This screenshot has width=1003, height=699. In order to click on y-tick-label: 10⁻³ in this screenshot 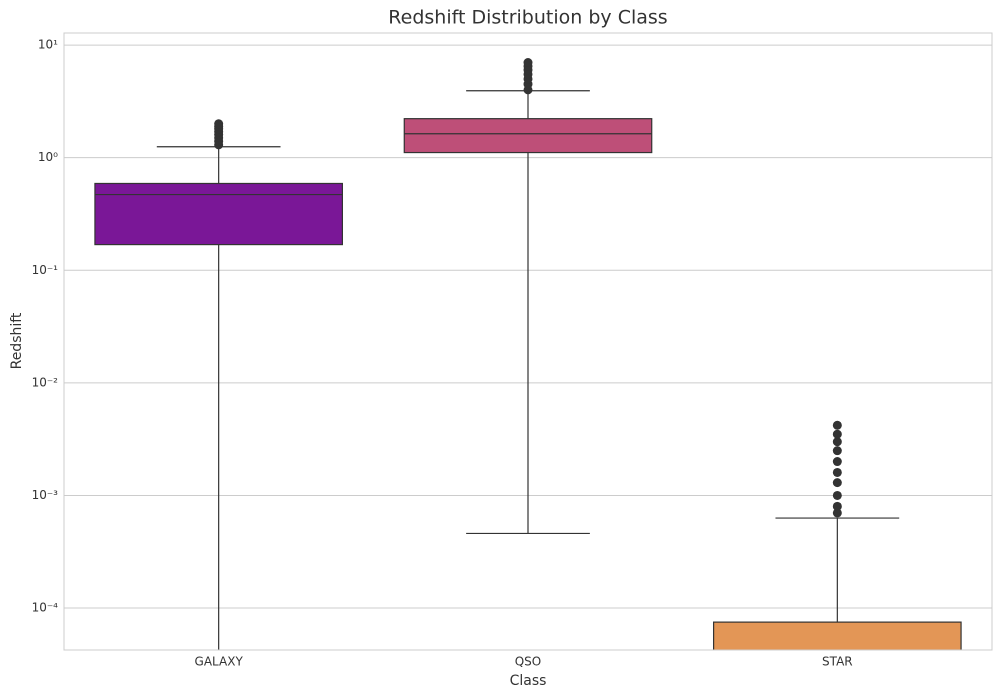, I will do `click(45, 495)`.